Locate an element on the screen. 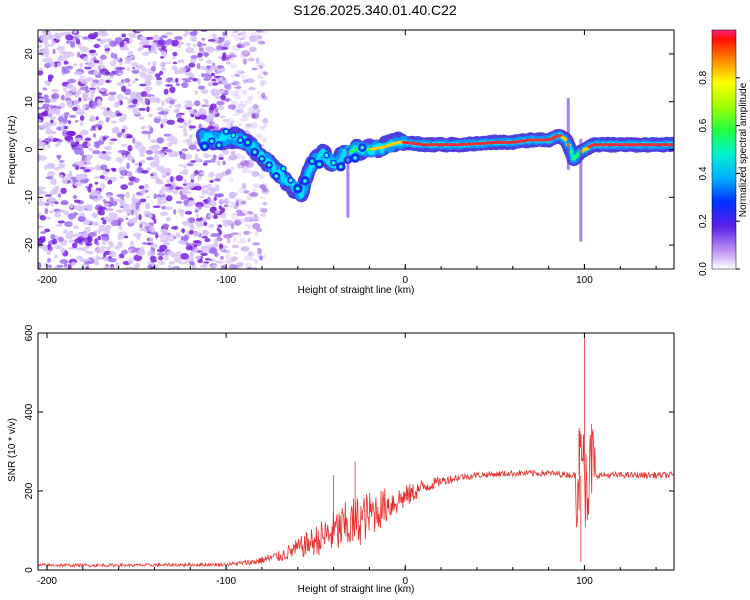 The width and height of the screenshot is (750, 600). spectrogram-x-tick-label: 0 is located at coordinates (405, 280).